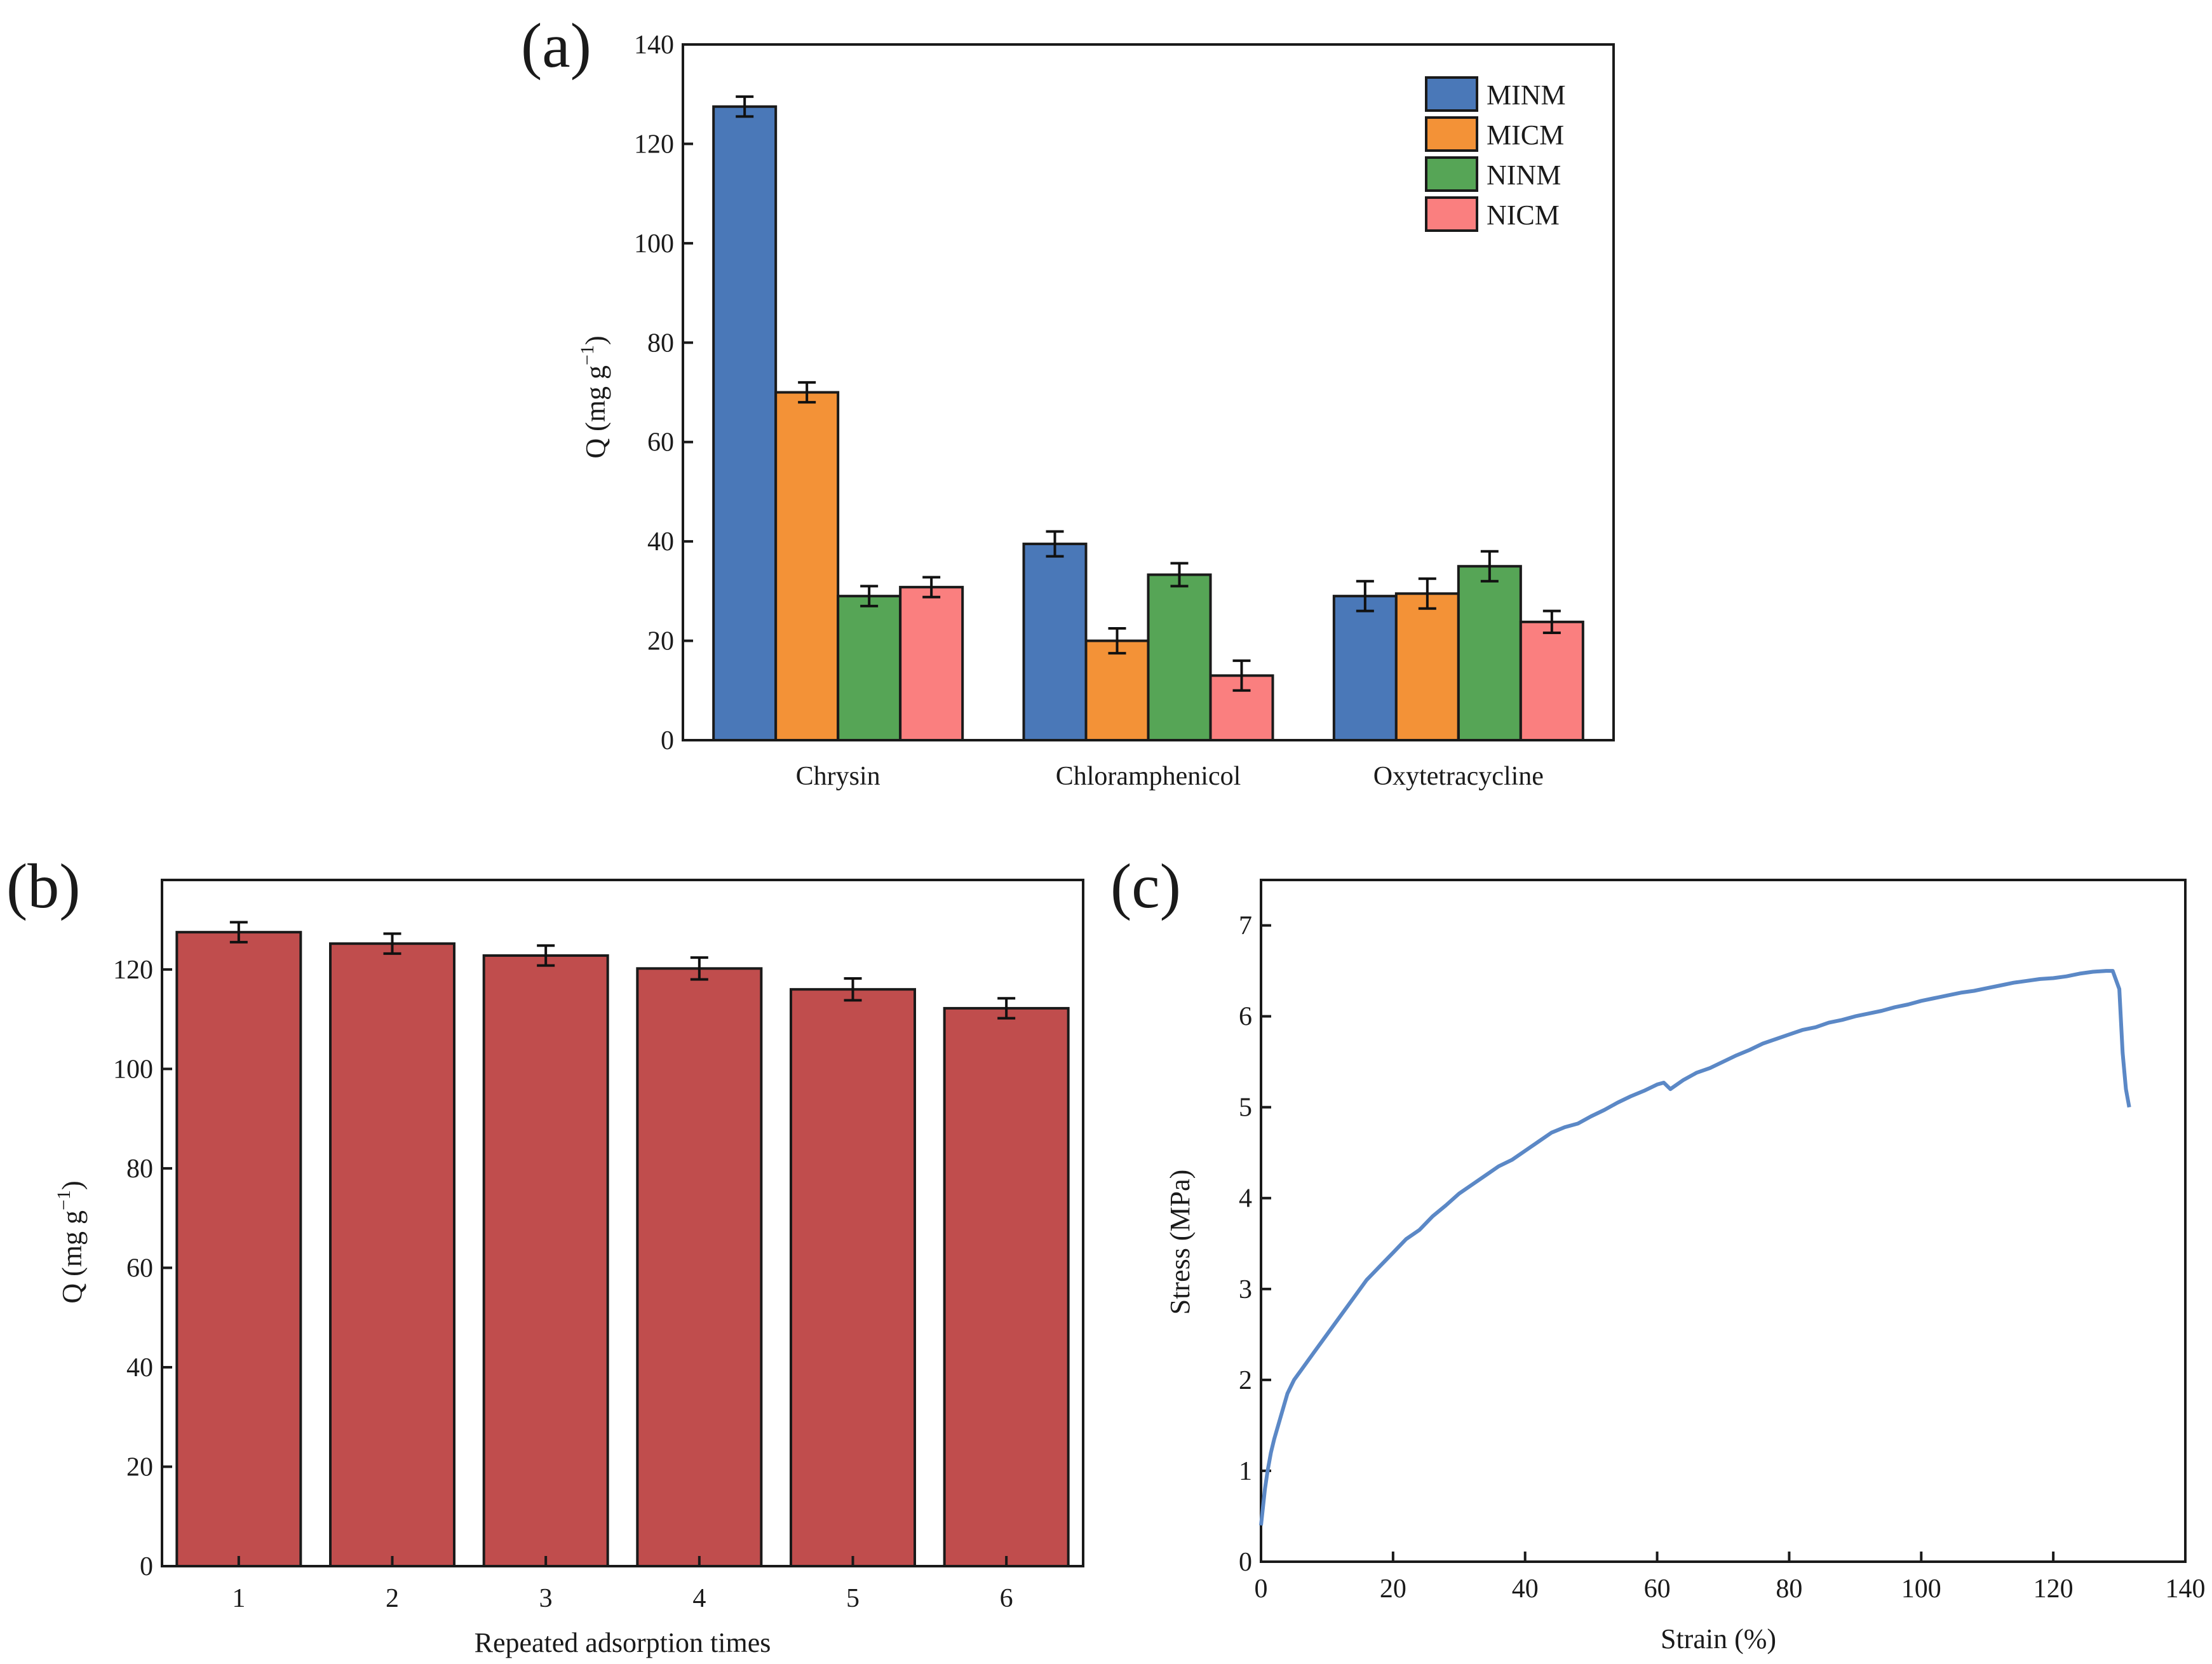  I want to click on panel-c-y-tick-label: 0, so click(1245, 1562).